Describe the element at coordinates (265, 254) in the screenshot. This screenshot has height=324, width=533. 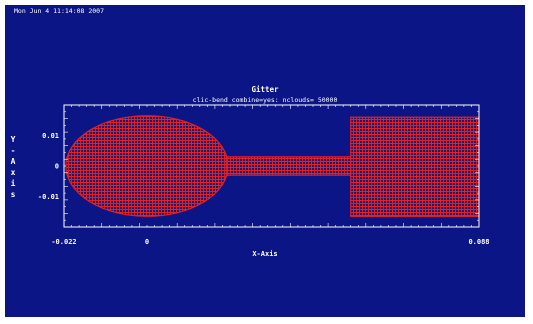
I see `x-axis-label: X-Axis` at that location.